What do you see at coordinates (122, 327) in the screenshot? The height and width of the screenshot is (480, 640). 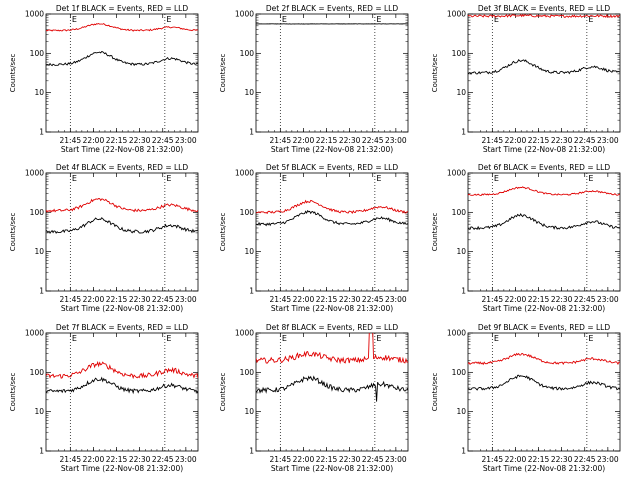 I see `panel-title: Det 7f BLACK = Events, RED = LLD` at bounding box center [122, 327].